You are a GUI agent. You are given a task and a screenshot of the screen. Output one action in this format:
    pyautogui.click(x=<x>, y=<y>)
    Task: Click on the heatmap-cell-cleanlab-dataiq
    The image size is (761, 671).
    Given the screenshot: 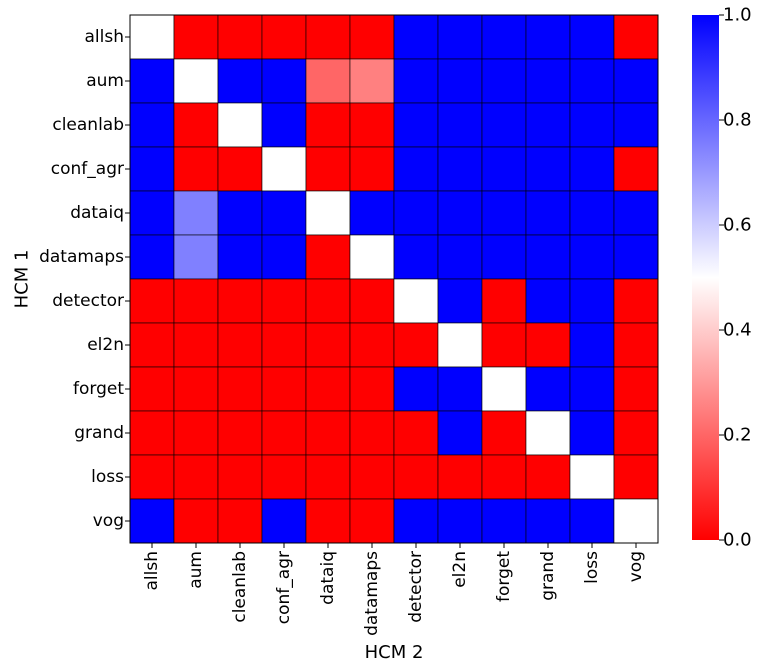 What is the action you would take?
    pyautogui.click(x=328, y=125)
    